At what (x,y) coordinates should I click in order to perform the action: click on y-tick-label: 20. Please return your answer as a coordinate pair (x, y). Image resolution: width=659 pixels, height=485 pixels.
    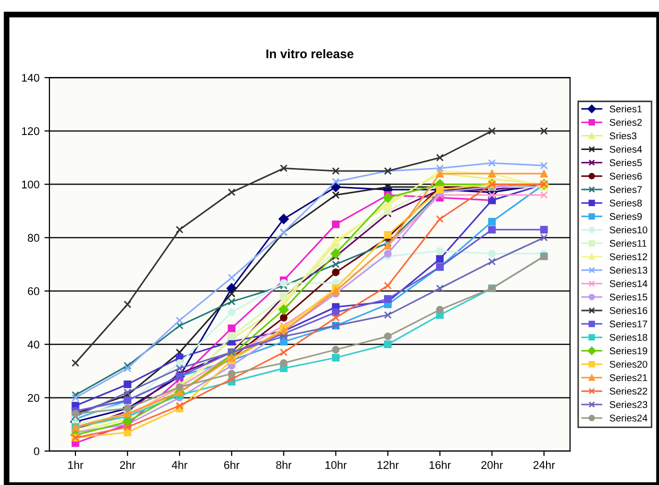
    Looking at the image, I should click on (34, 398).